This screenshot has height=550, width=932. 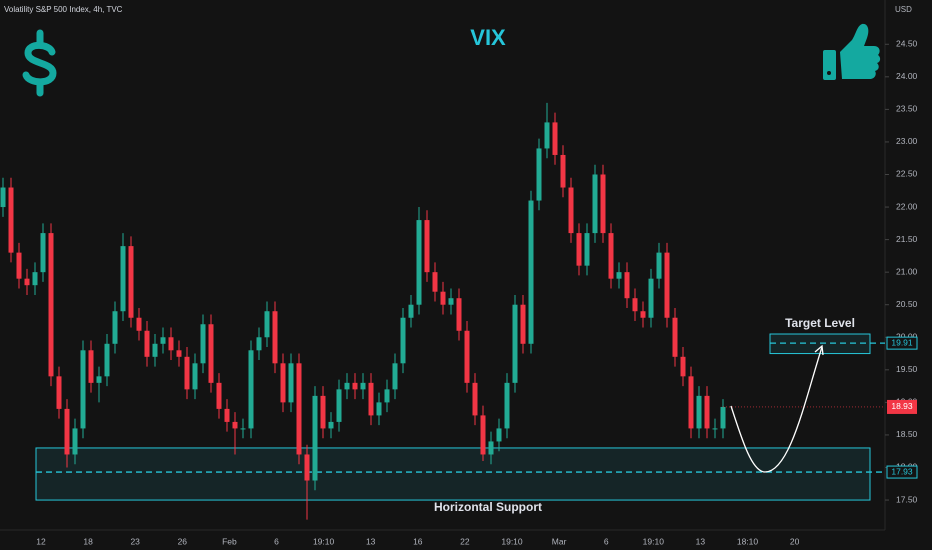 I want to click on currency: USD, so click(x=903, y=9).